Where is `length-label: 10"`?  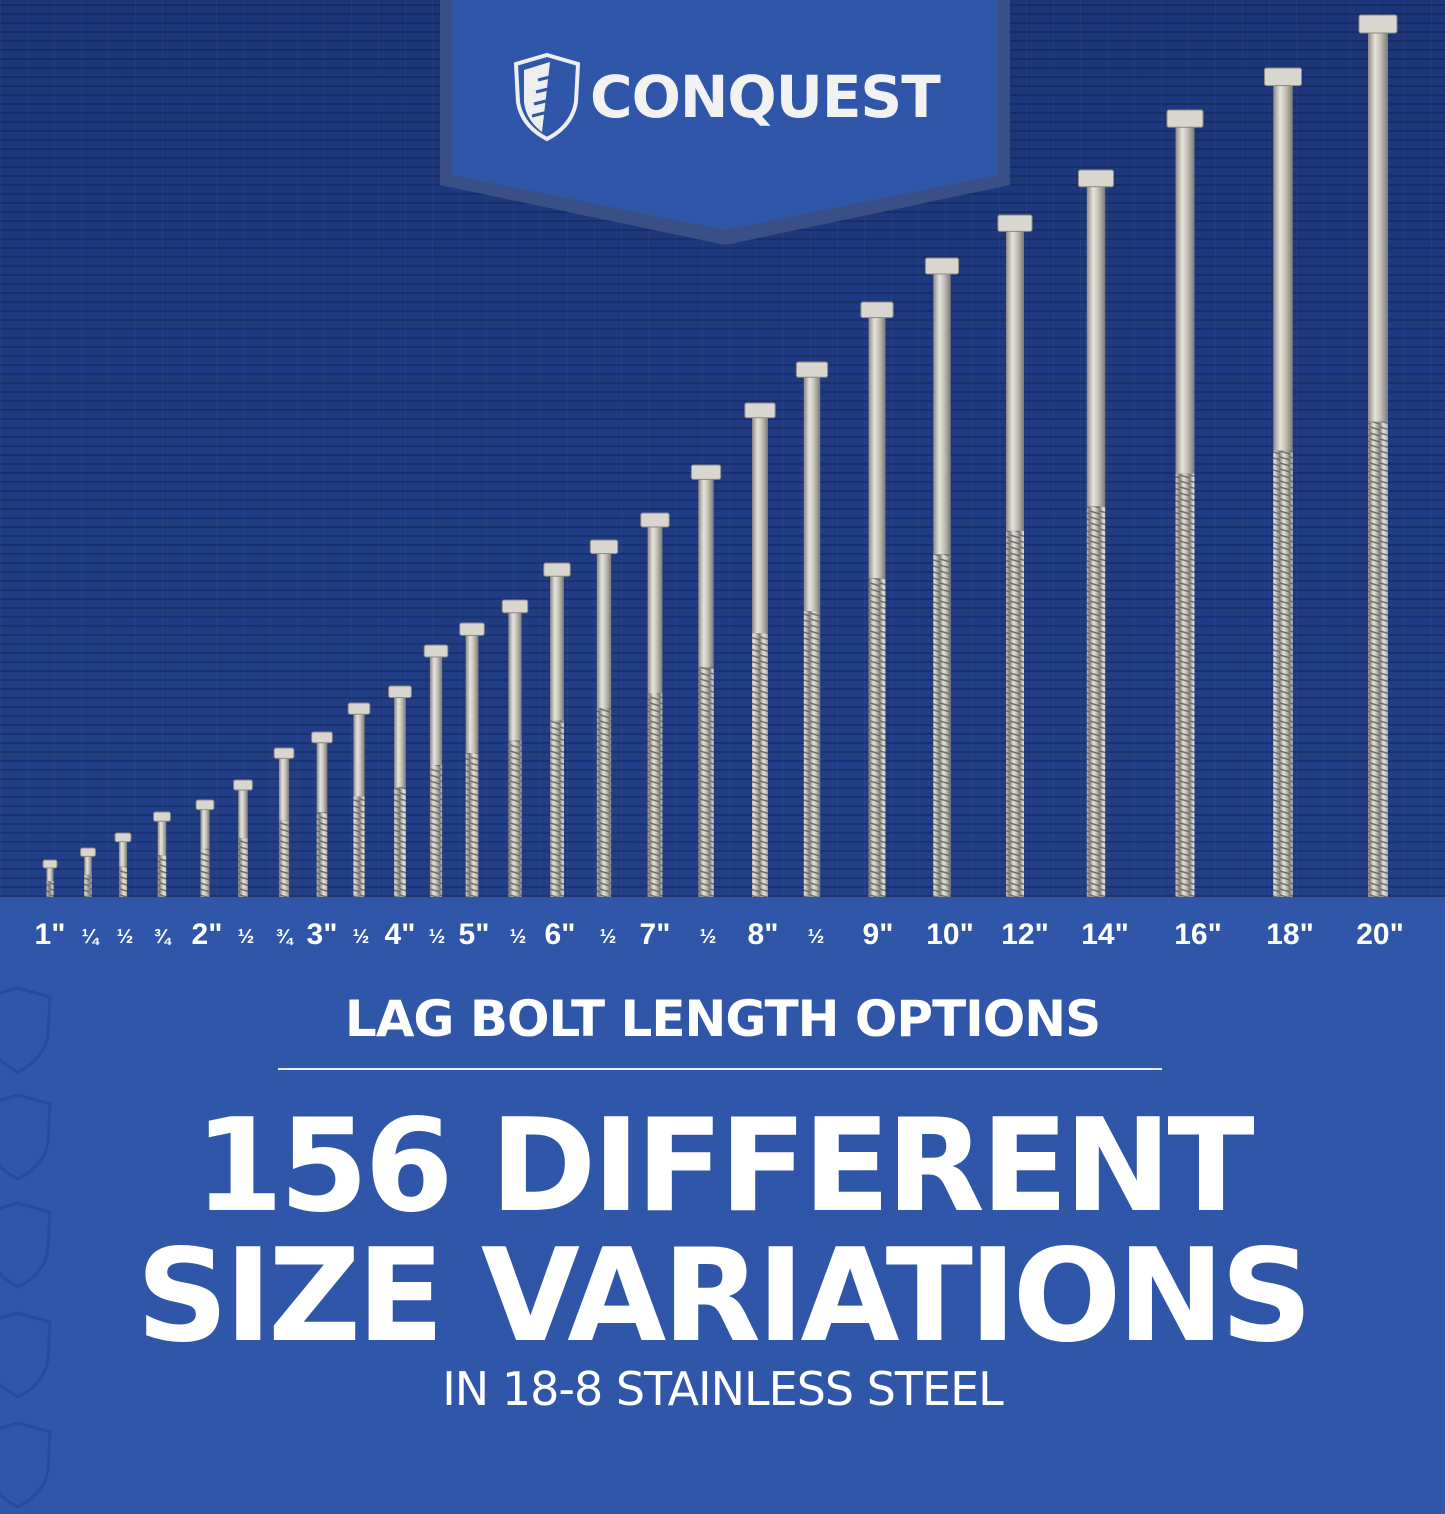
length-label: 10" is located at coordinates (950, 934).